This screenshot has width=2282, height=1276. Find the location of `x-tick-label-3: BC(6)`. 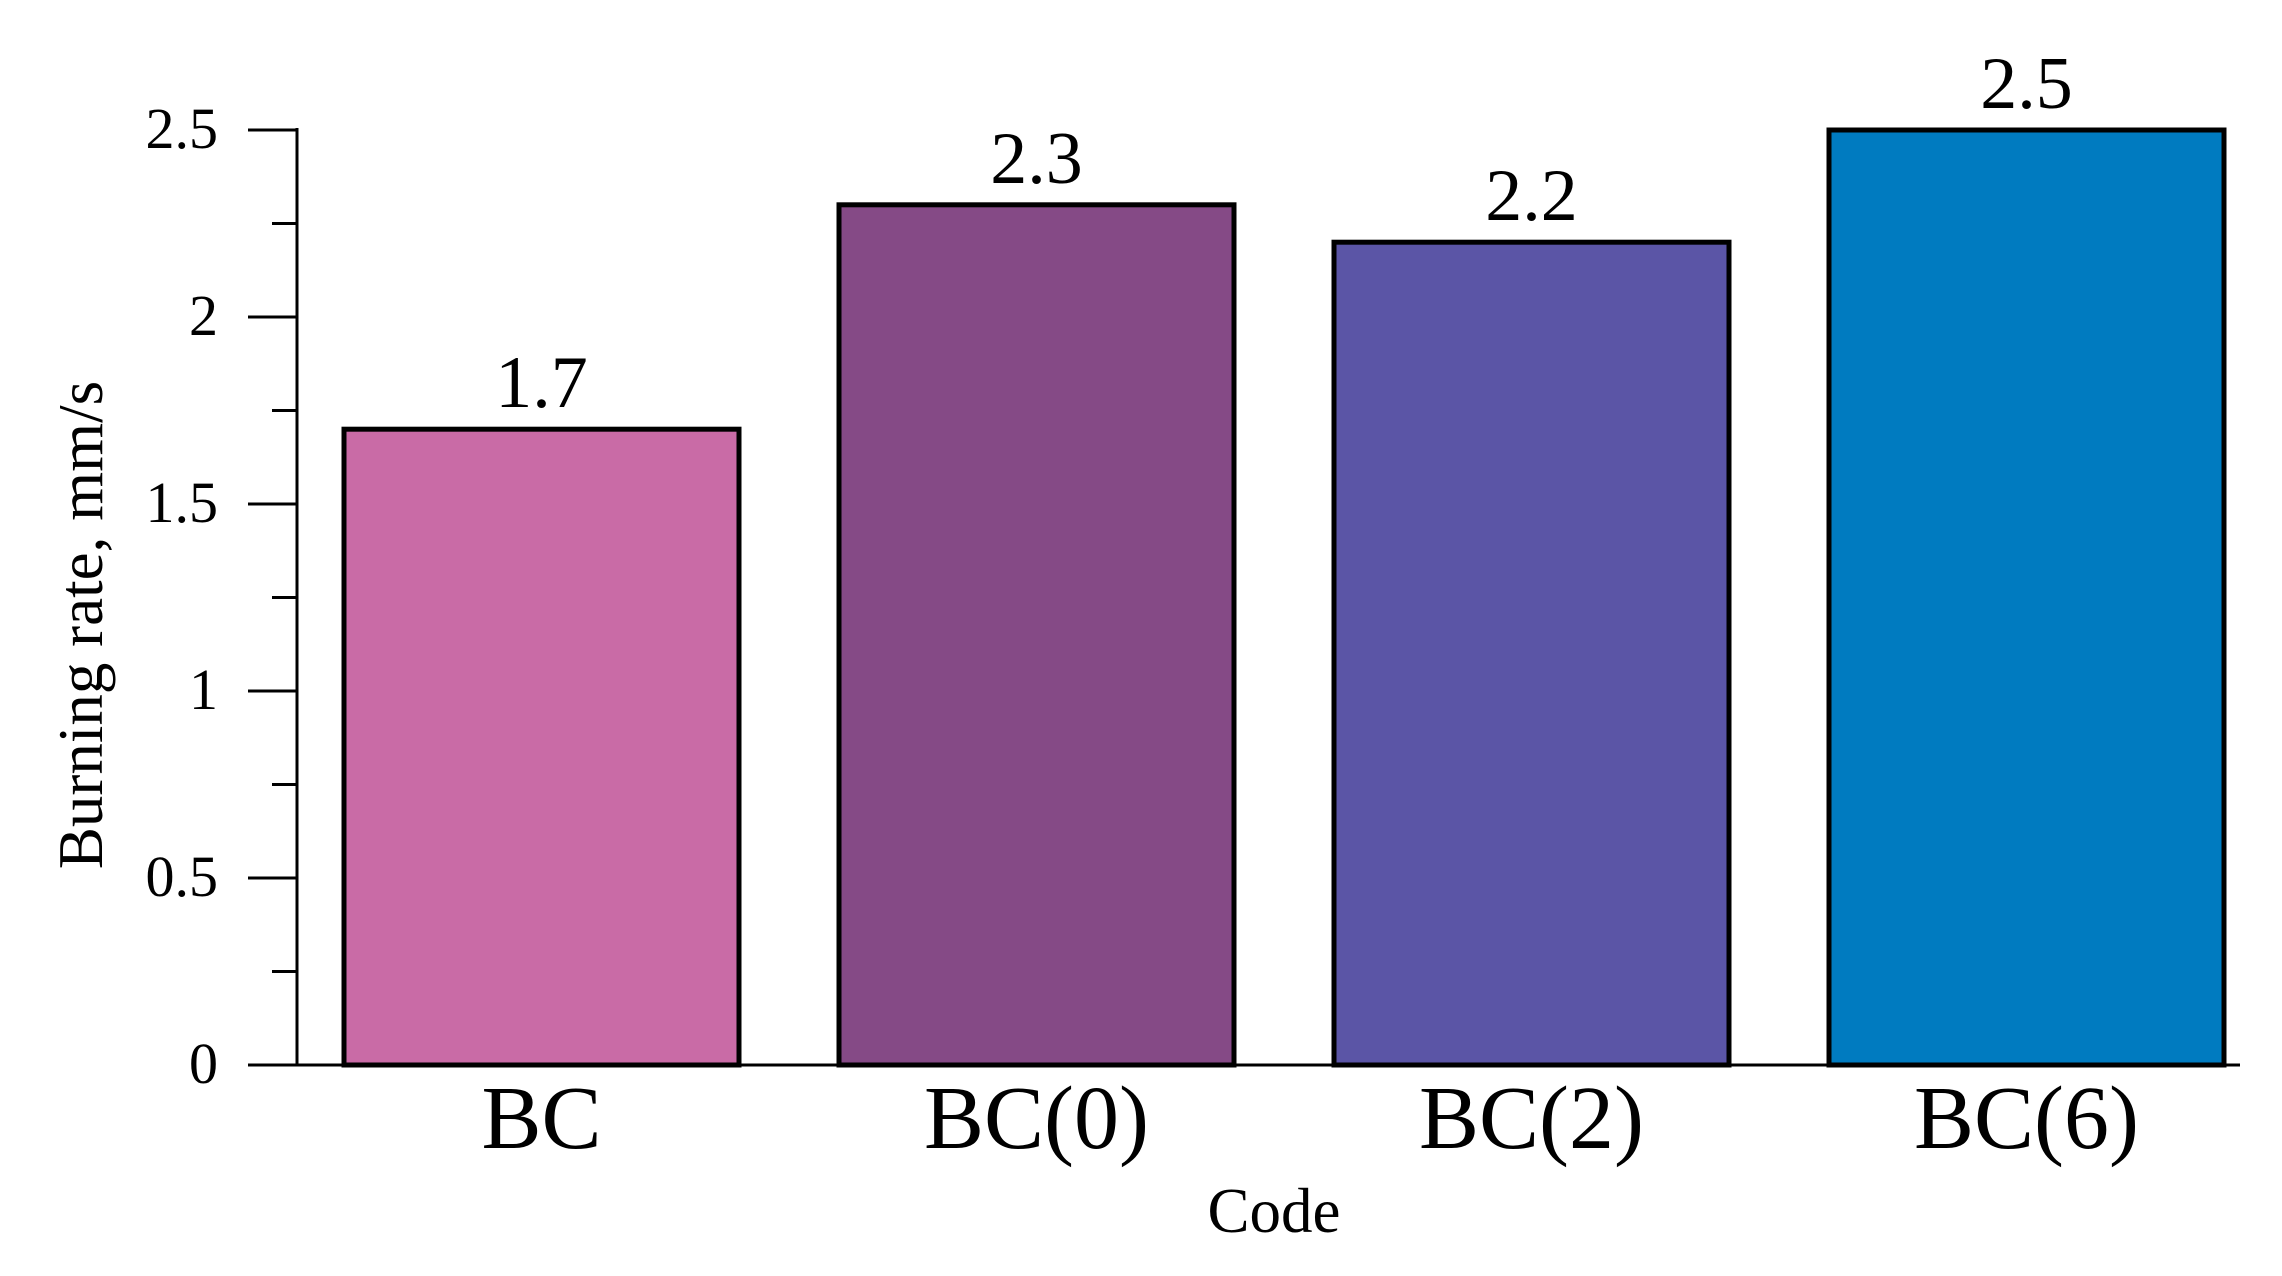

x-tick-label-3: BC(6) is located at coordinates (2026, 1118).